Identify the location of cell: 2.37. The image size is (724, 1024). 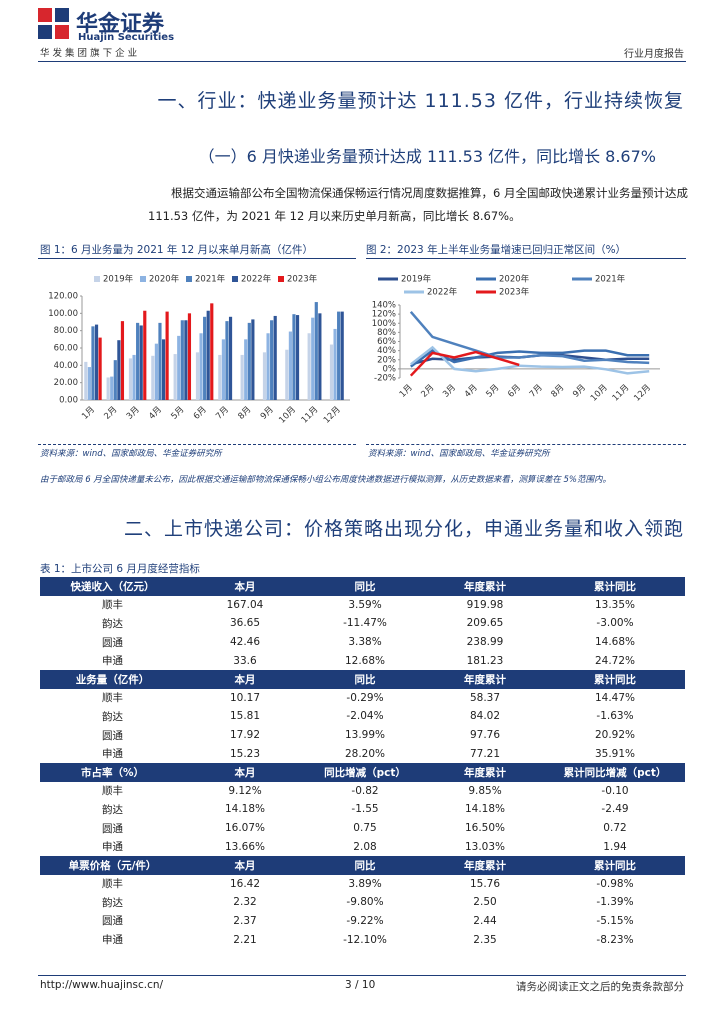
(245, 920).